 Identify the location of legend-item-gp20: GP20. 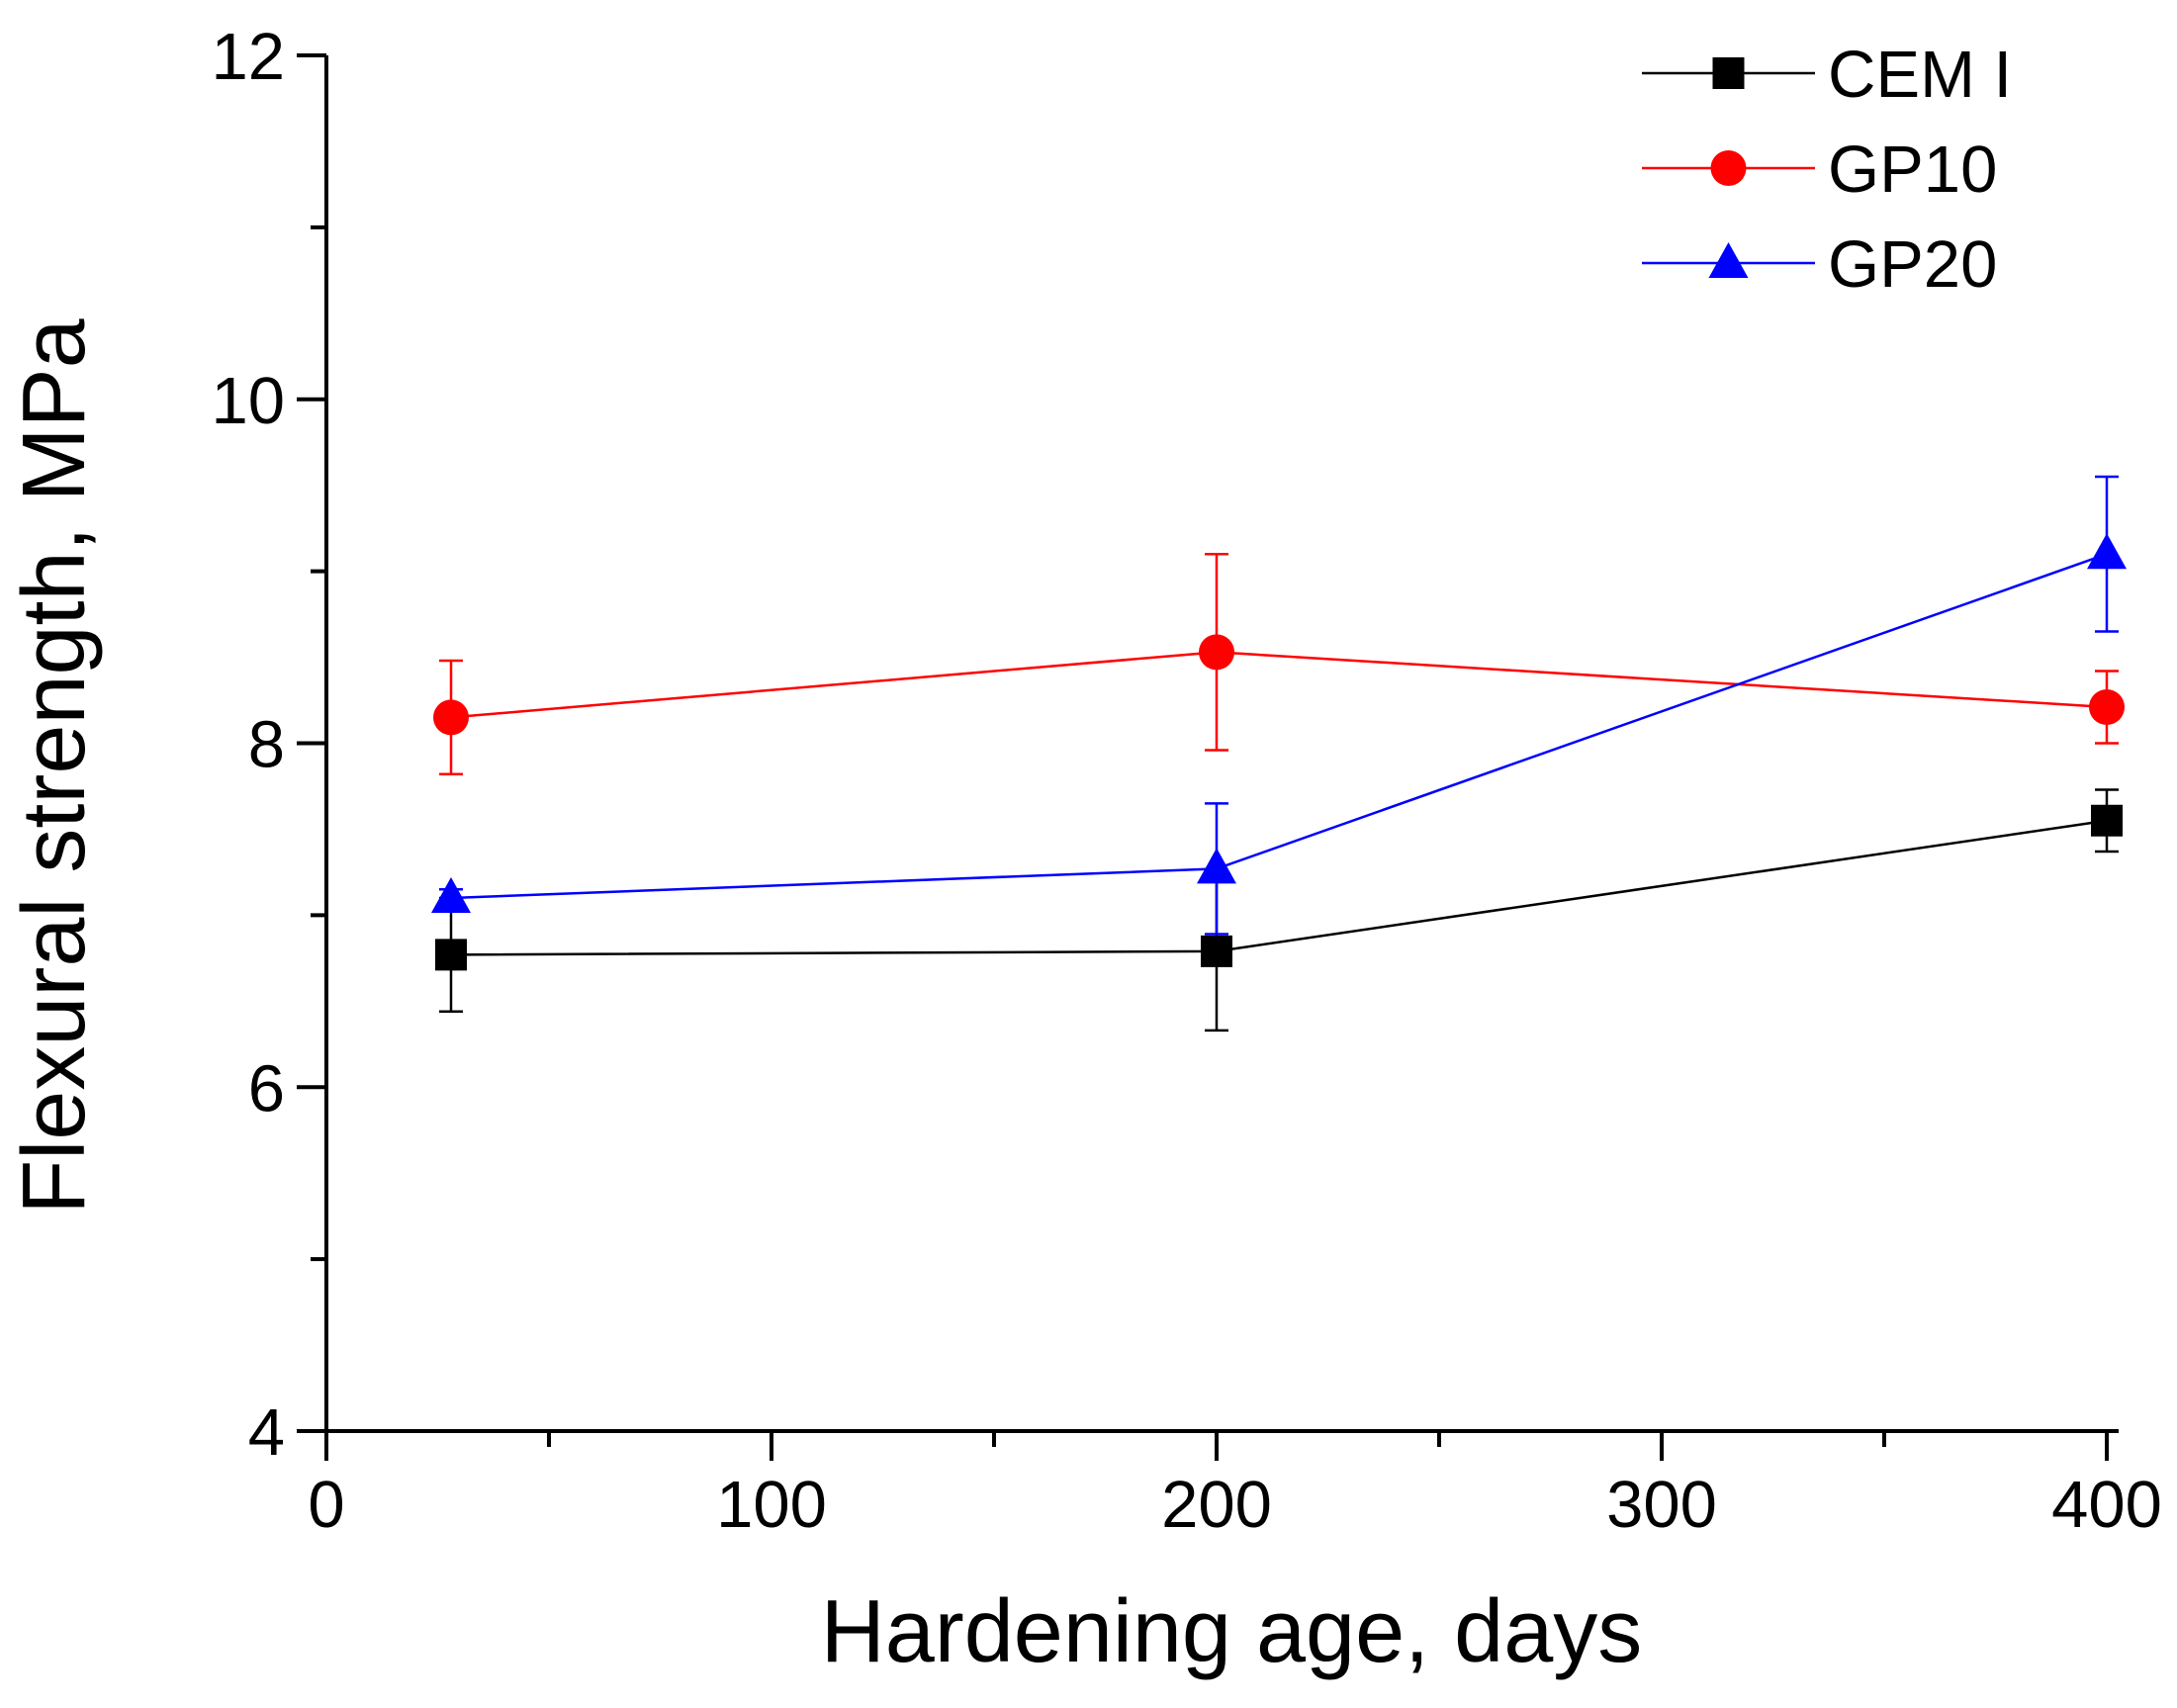
(1819, 264).